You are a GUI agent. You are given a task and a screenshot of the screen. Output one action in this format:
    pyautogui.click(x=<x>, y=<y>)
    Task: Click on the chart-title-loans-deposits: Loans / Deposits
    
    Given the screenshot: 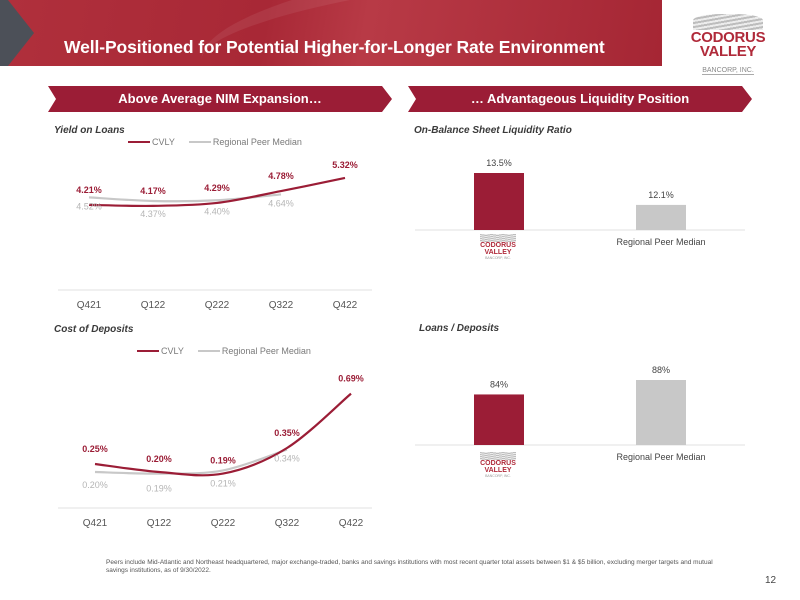 What is the action you would take?
    pyautogui.click(x=459, y=328)
    